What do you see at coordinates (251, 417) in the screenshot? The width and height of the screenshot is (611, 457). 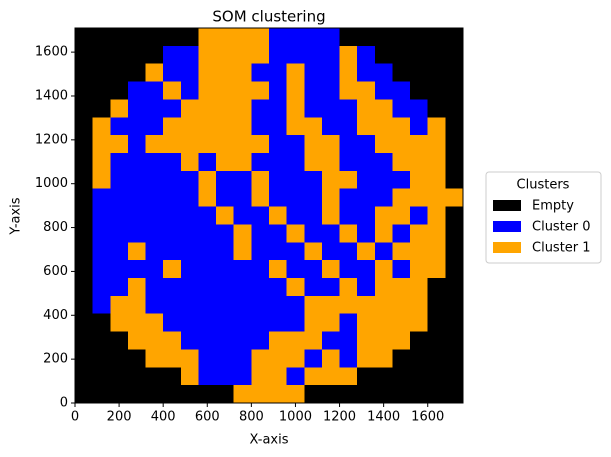 I see `x-tick-label: 800` at bounding box center [251, 417].